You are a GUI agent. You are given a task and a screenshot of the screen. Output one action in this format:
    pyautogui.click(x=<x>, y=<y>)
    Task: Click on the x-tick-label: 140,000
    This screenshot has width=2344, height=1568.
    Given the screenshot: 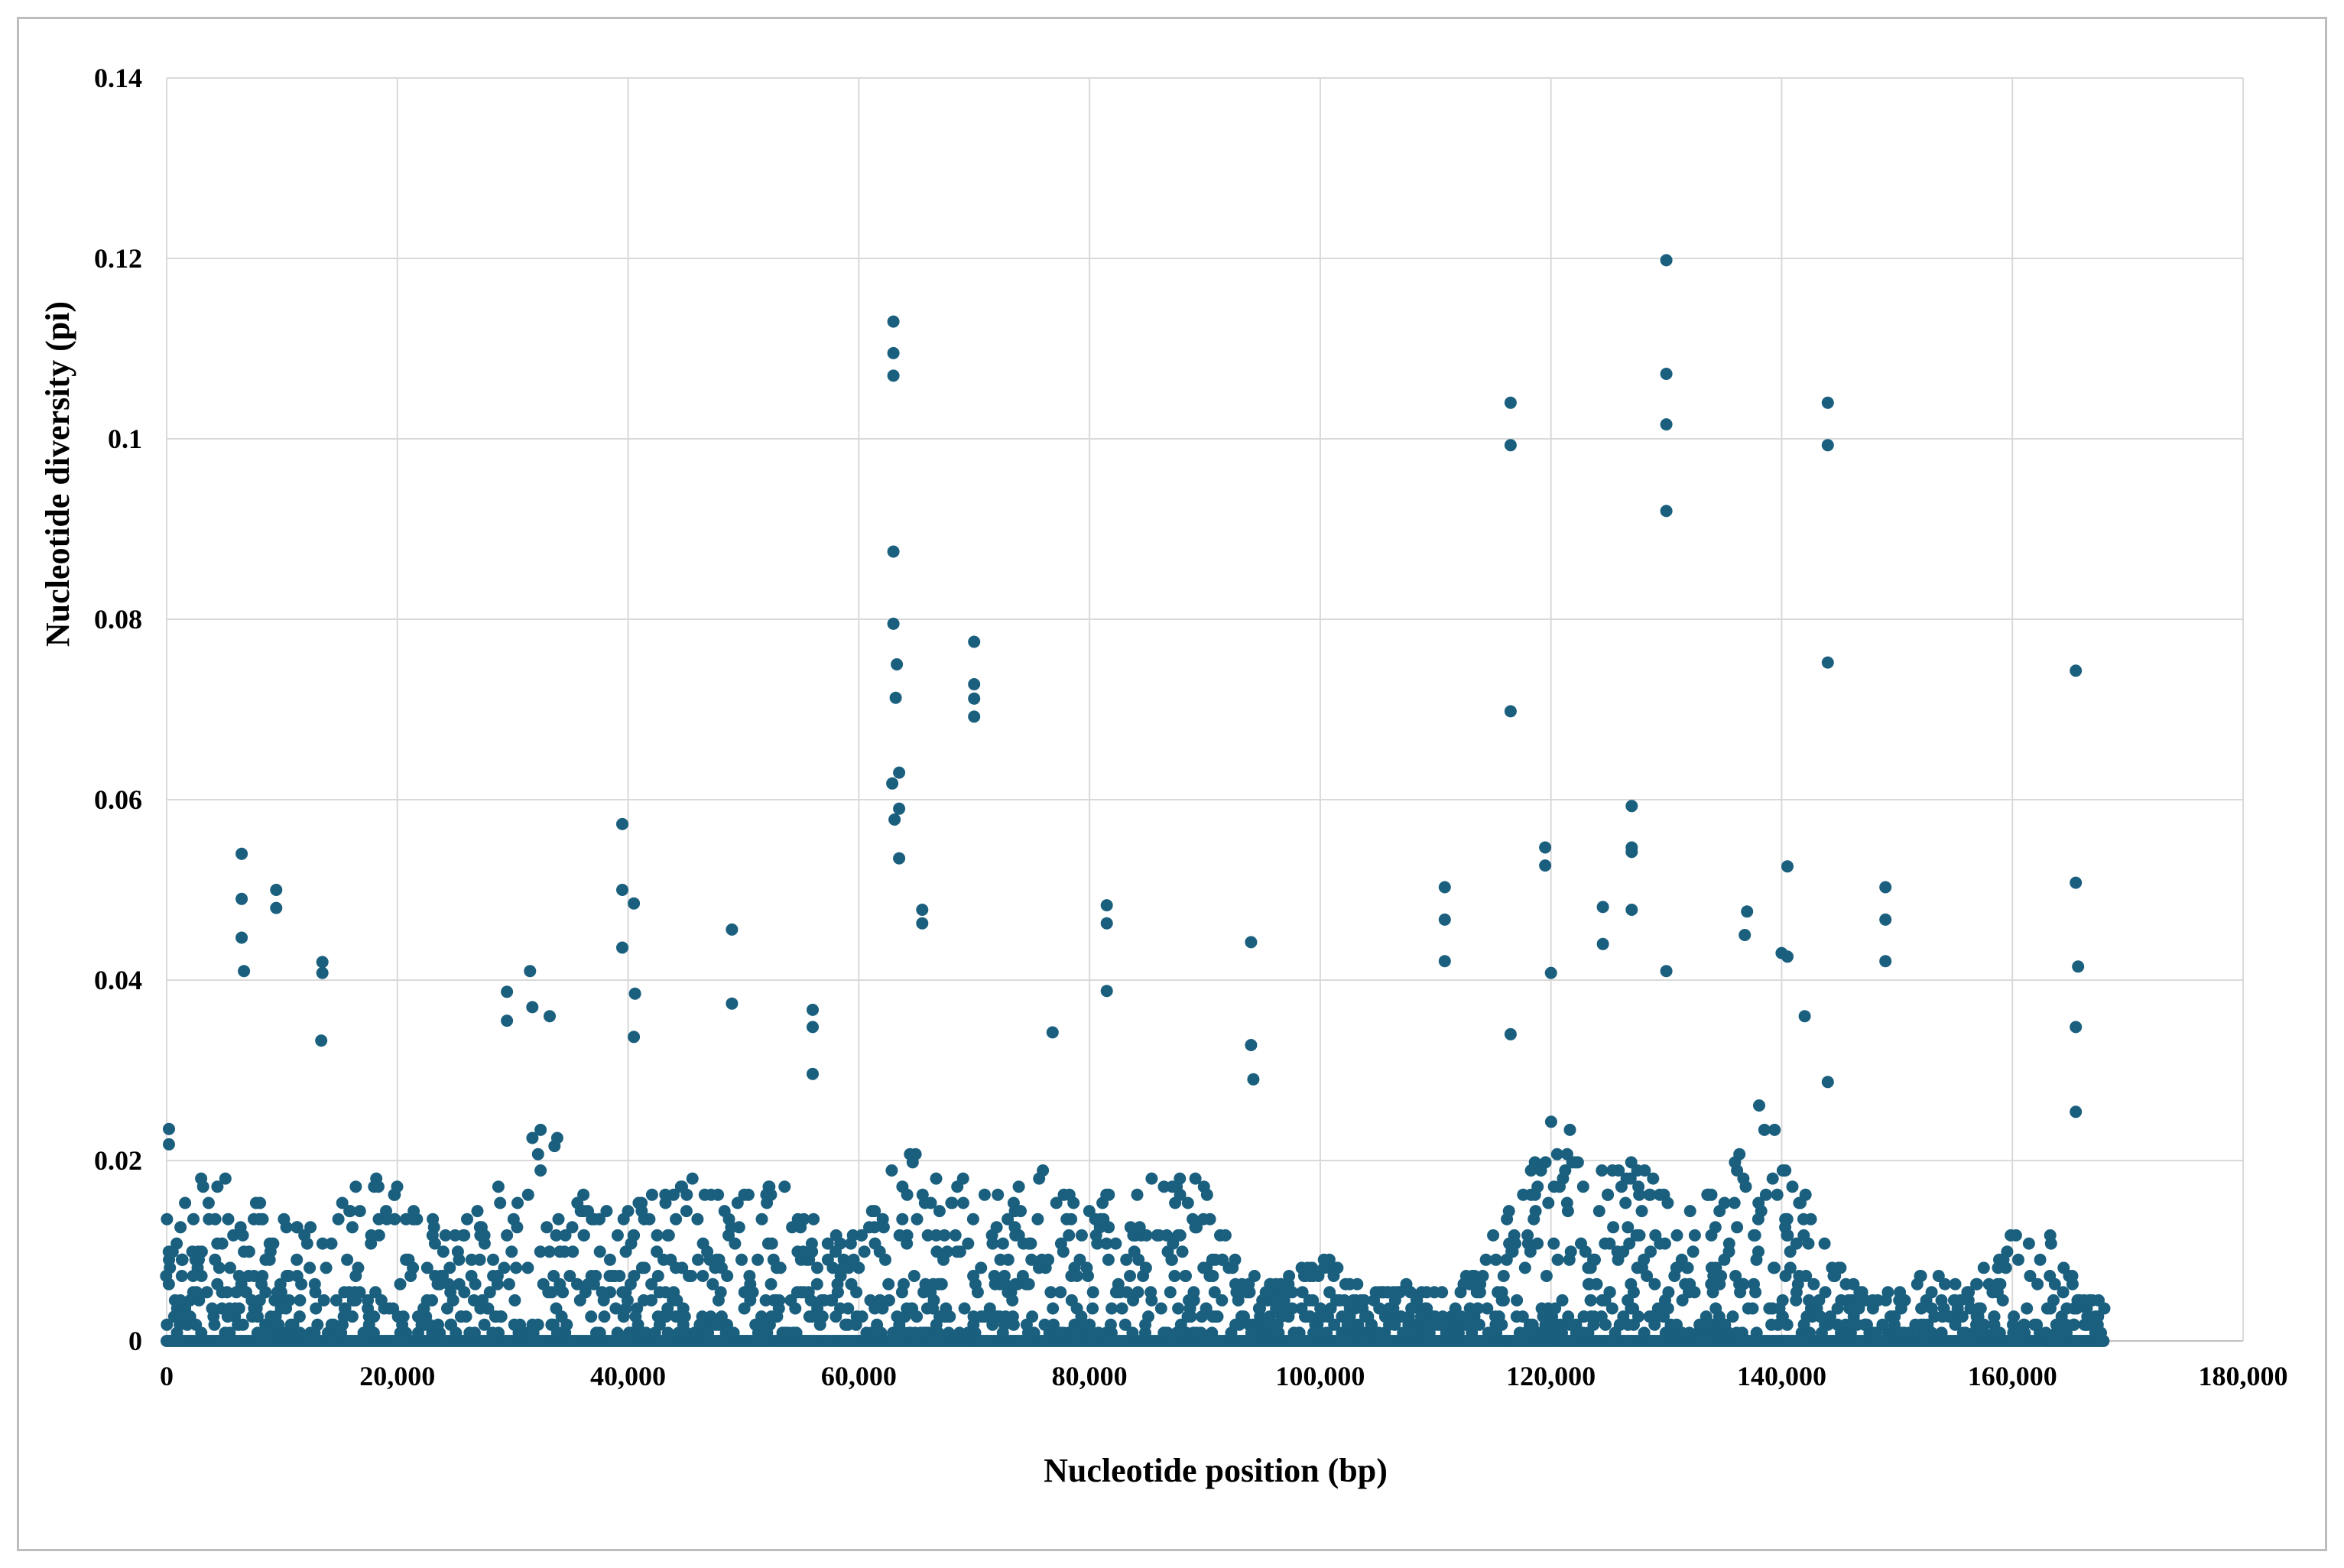 What is the action you would take?
    pyautogui.click(x=1781, y=1376)
    